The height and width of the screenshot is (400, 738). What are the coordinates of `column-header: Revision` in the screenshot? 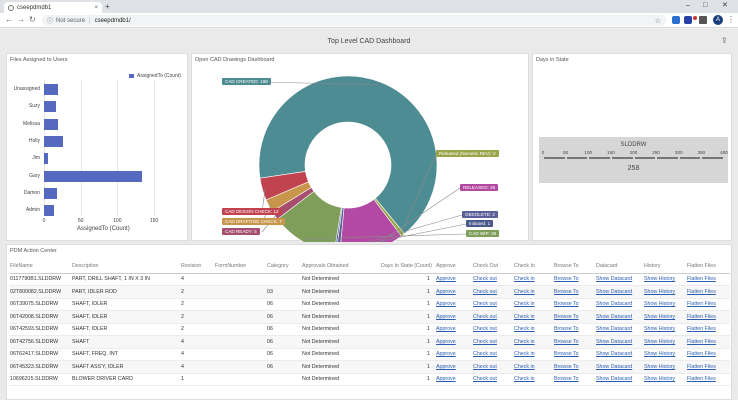 It's located at (198, 267).